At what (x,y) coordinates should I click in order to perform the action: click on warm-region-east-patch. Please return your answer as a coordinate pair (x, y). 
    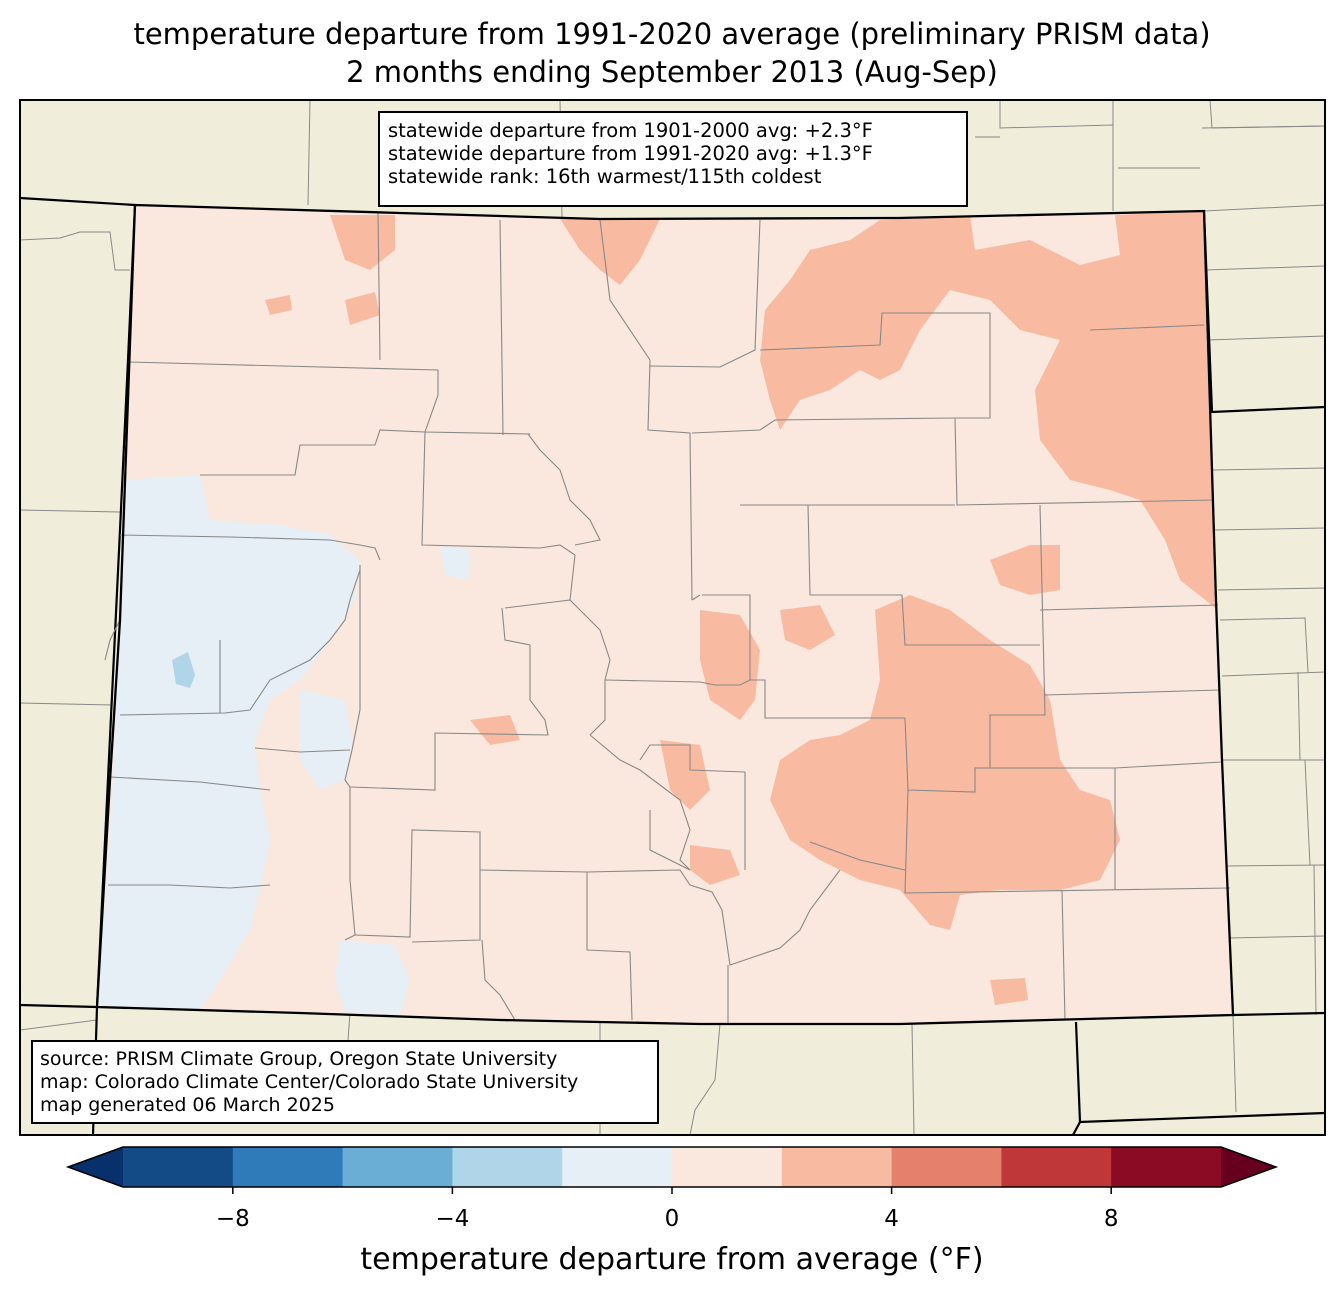
    Looking at the image, I should click on (1025, 570).